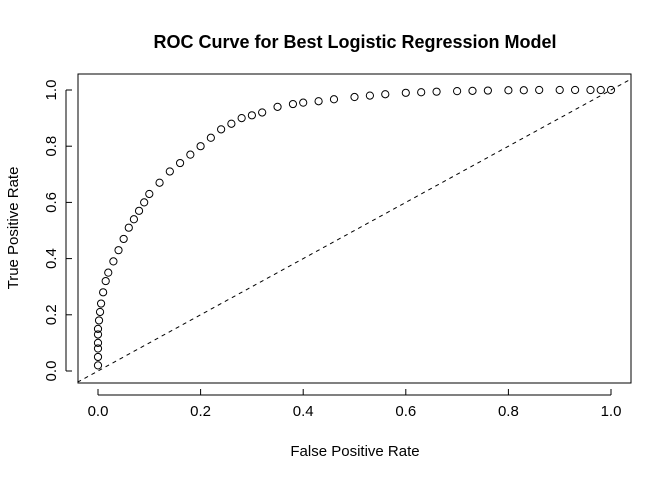 The width and height of the screenshot is (672, 480). Describe the element at coordinates (354, 451) in the screenshot. I see `x-axis-label: False Positive Rate` at that location.